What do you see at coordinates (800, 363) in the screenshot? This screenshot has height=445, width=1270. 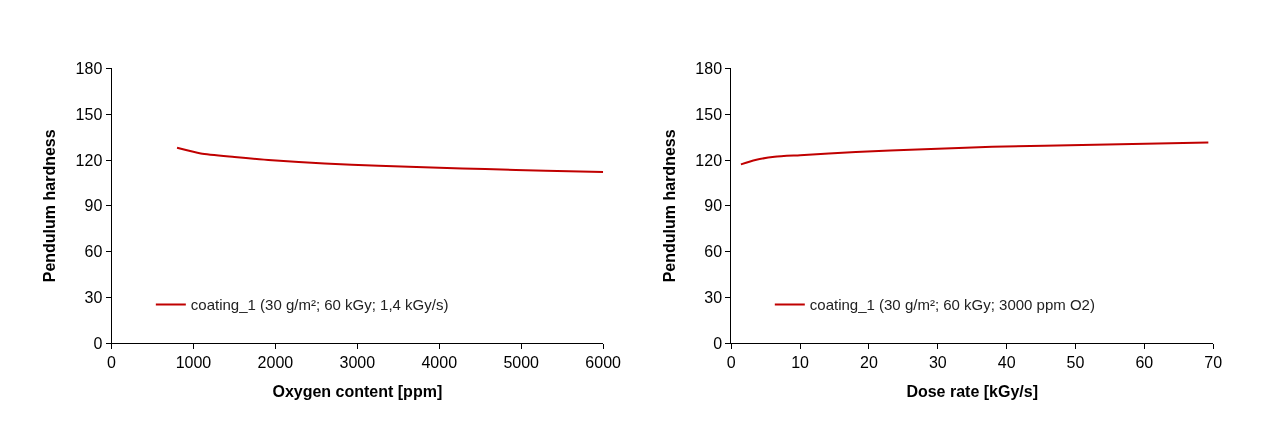 I see `x-tick-label: 10` at bounding box center [800, 363].